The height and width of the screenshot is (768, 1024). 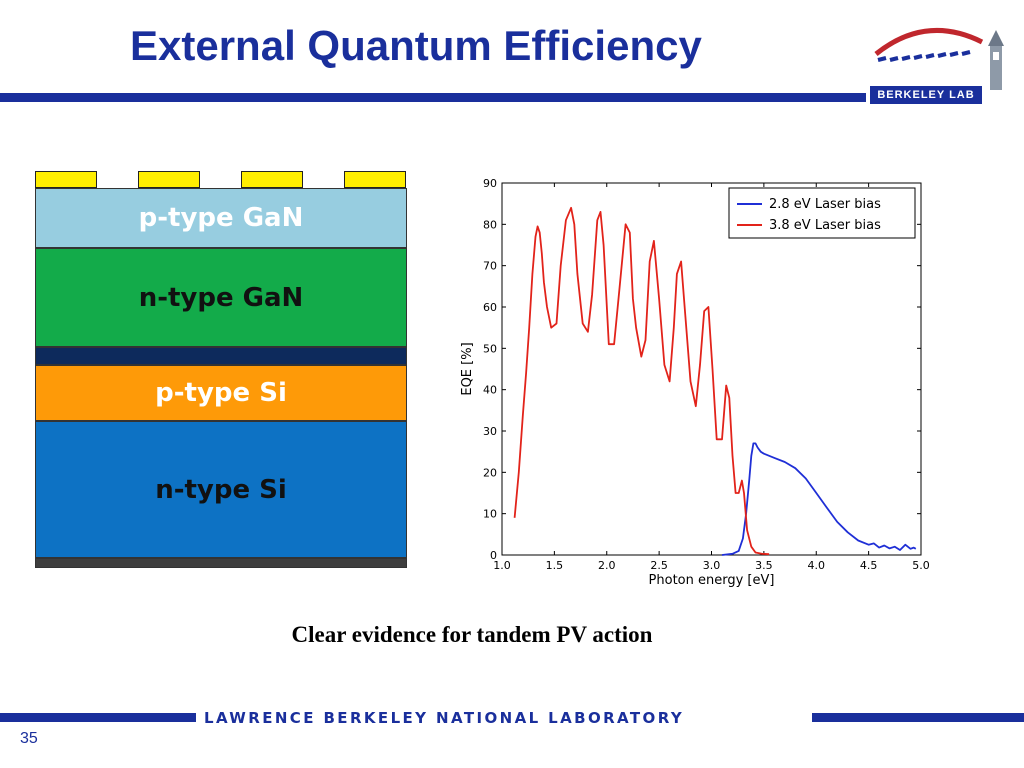 What do you see at coordinates (493, 555) in the screenshot?
I see `y-tick-label: 0` at bounding box center [493, 555].